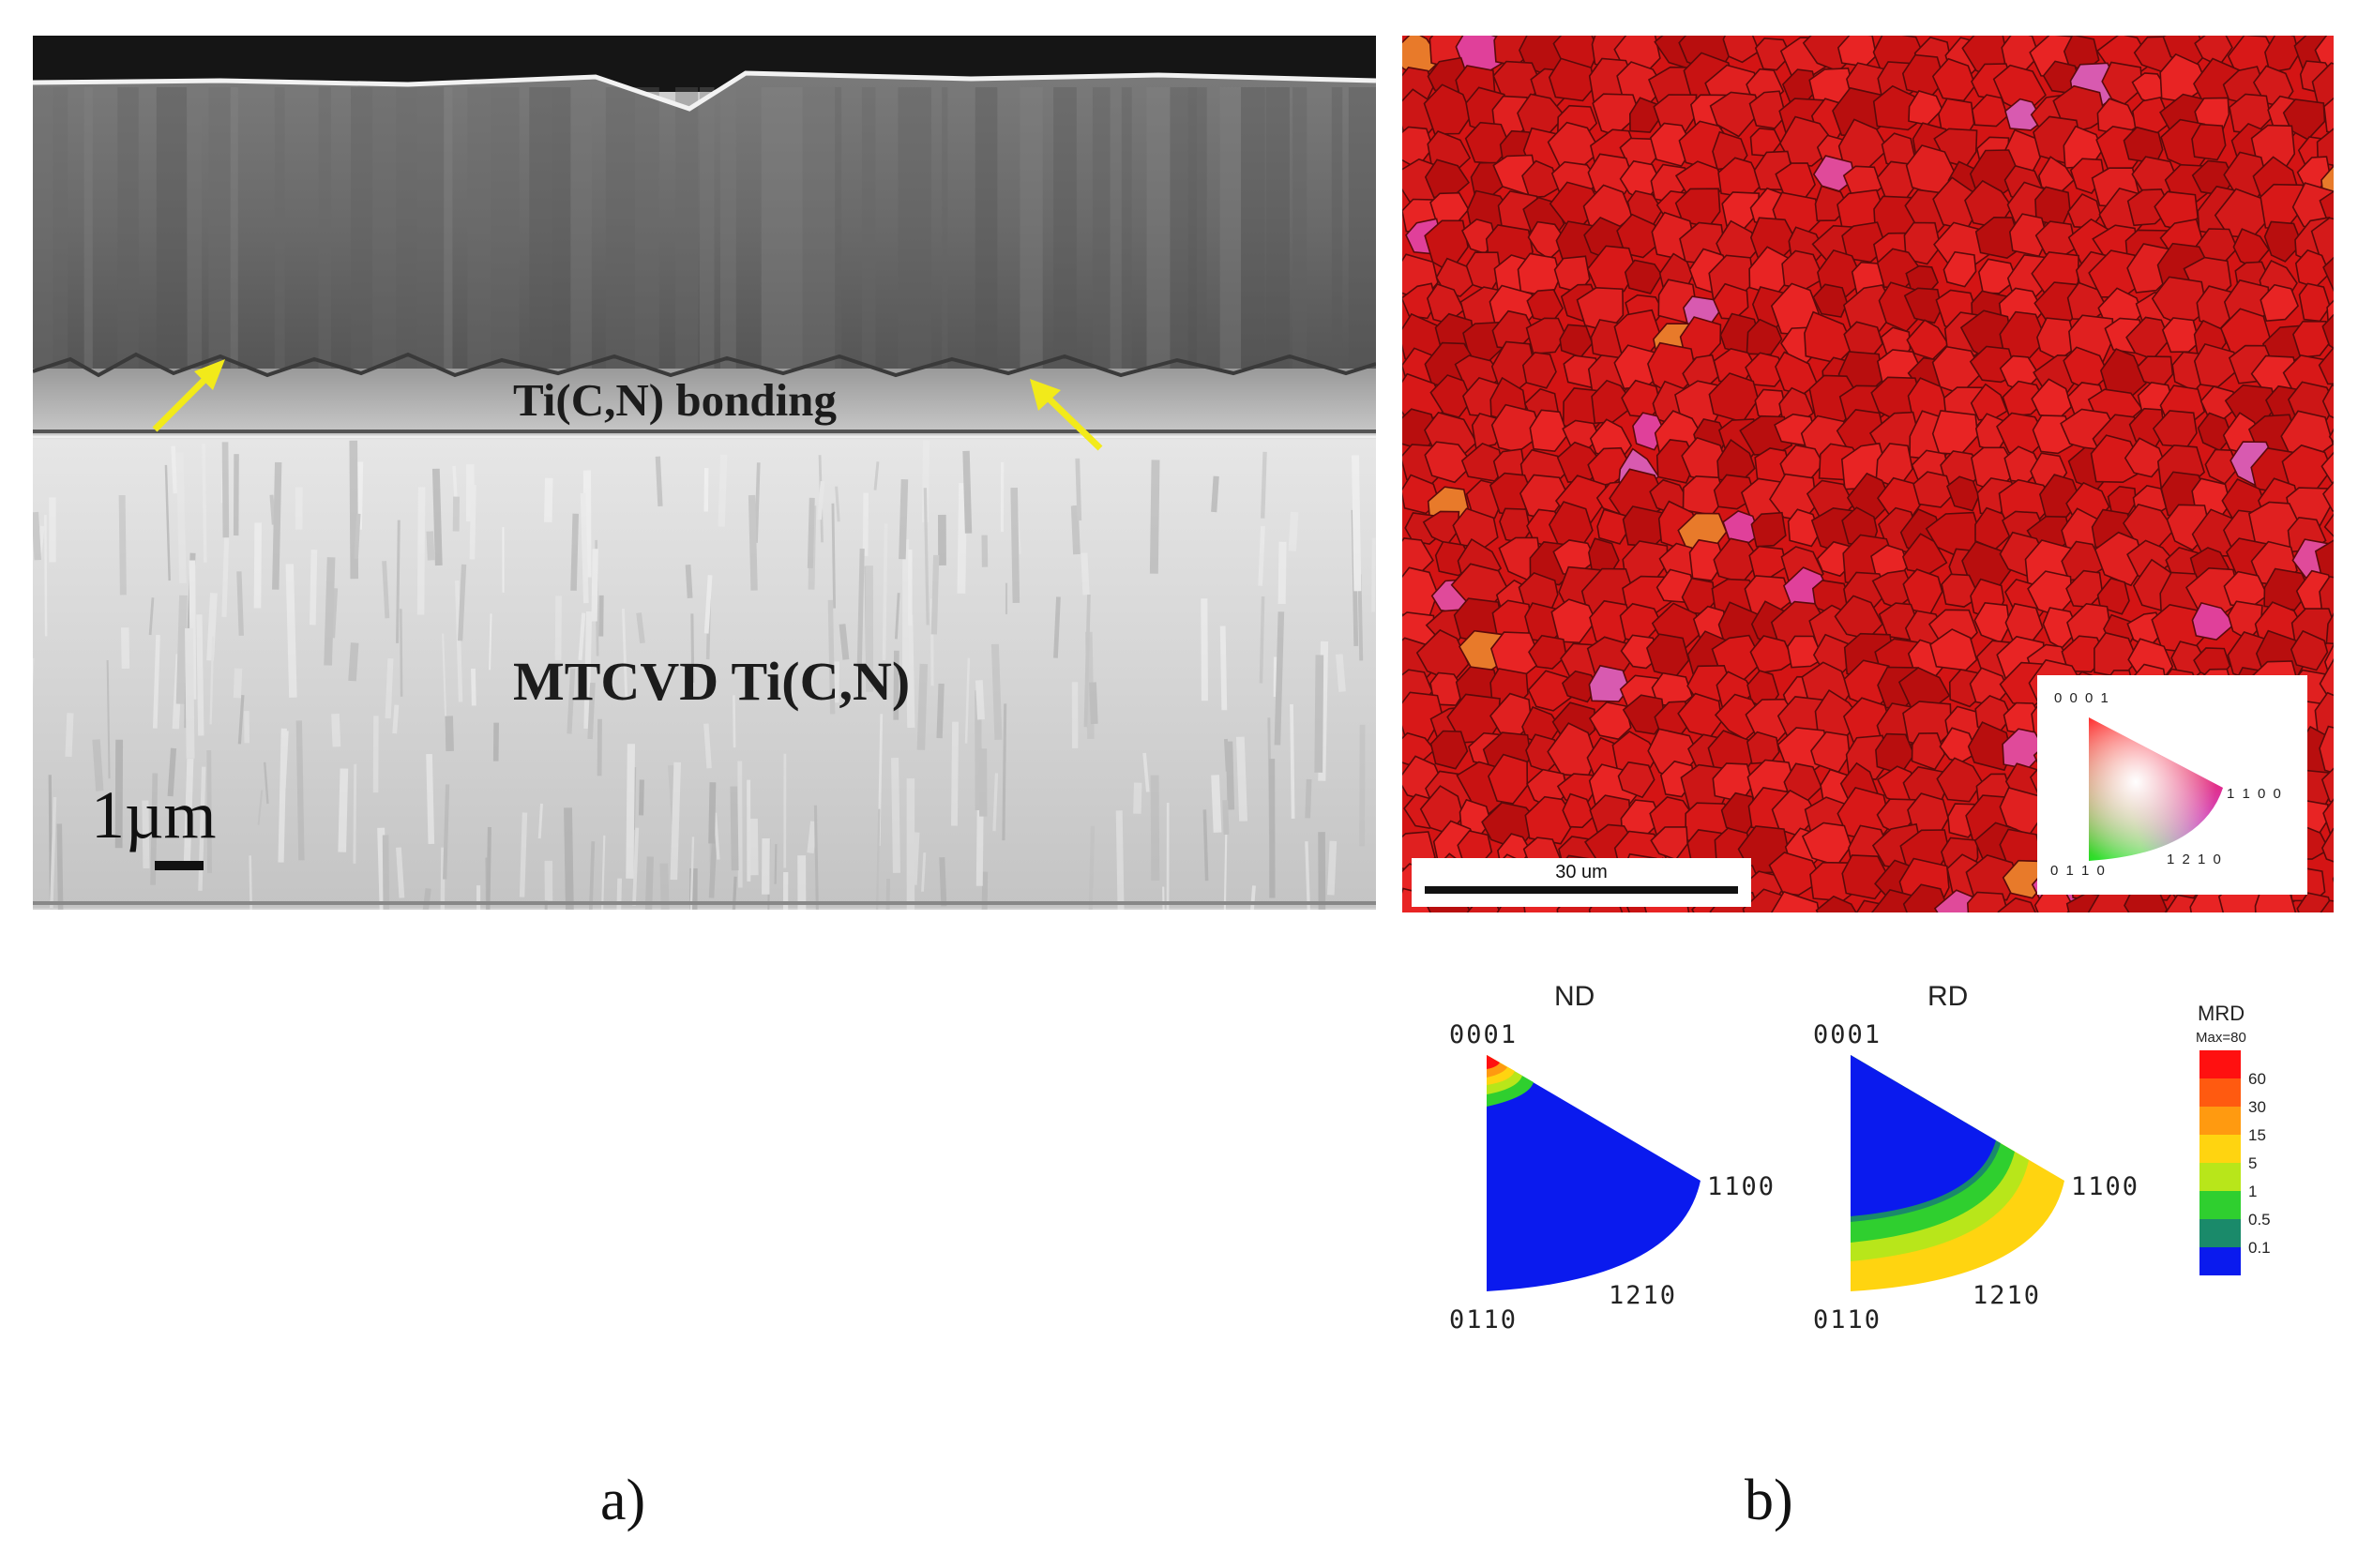 This screenshot has width=2358, height=1568. I want to click on pole-figure-rd-title: RD, so click(1948, 997).